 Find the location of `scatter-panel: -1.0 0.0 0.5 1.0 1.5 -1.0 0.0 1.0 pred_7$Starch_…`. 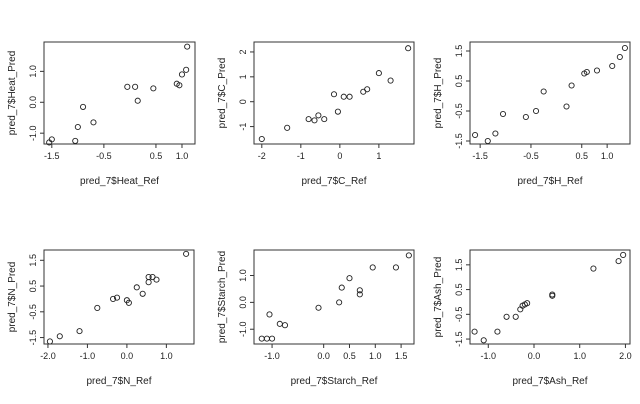

scatter-panel: -1.0 0.0 0.5 1.0 1.5 -1.0 0.0 1.0 pred_7$Starch_… is located at coordinates (316, 318).